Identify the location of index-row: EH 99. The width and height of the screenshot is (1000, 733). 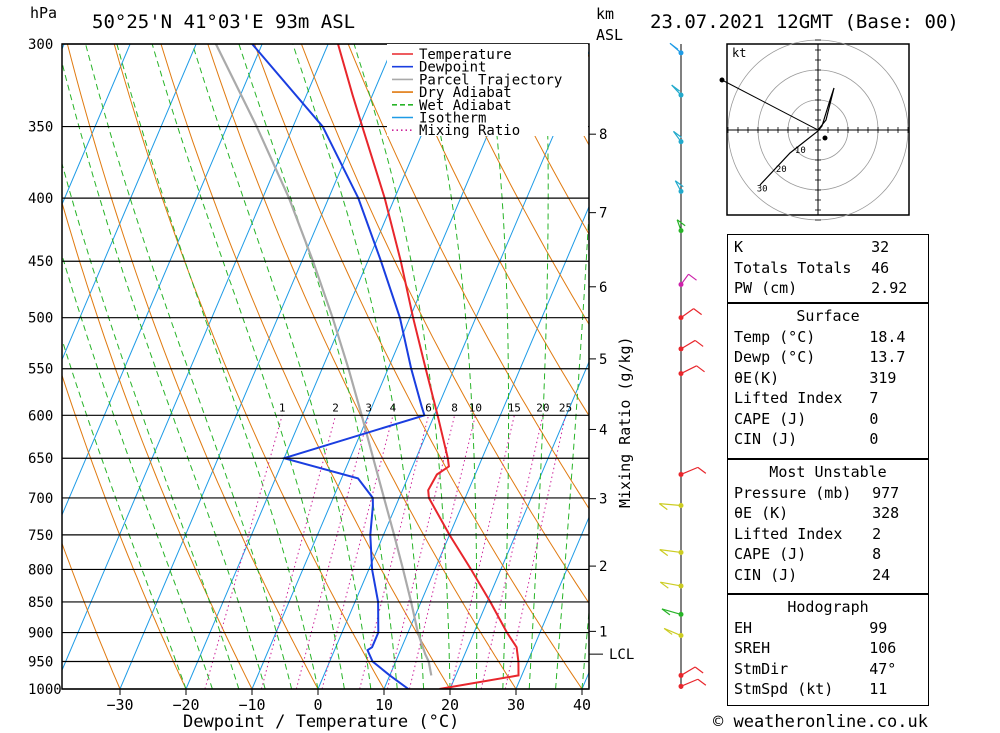
(828, 628).